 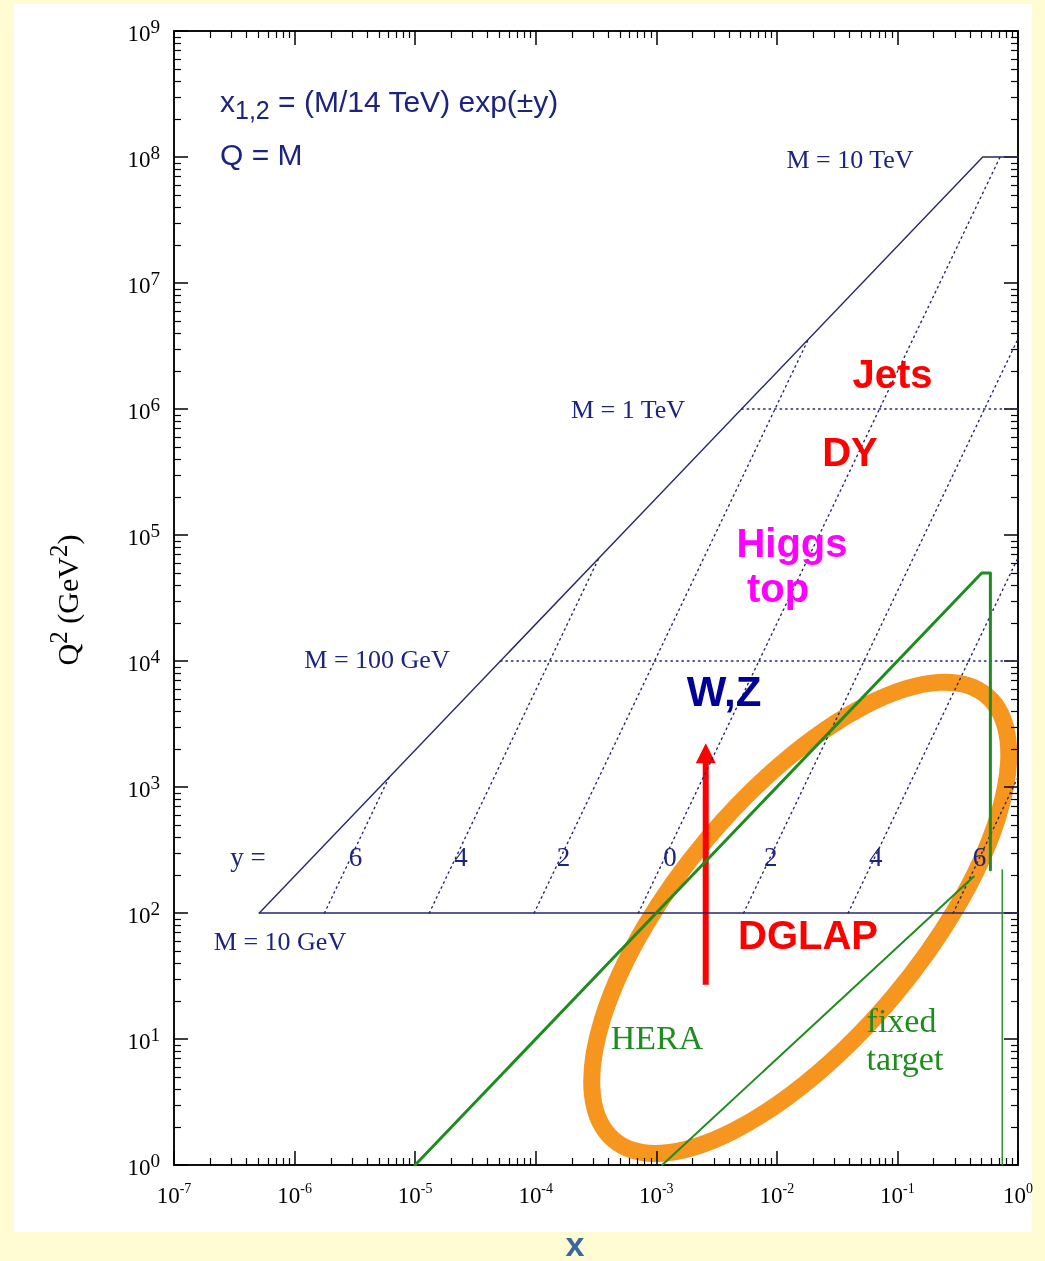 I want to click on annotation: DGLAP, so click(x=808, y=935).